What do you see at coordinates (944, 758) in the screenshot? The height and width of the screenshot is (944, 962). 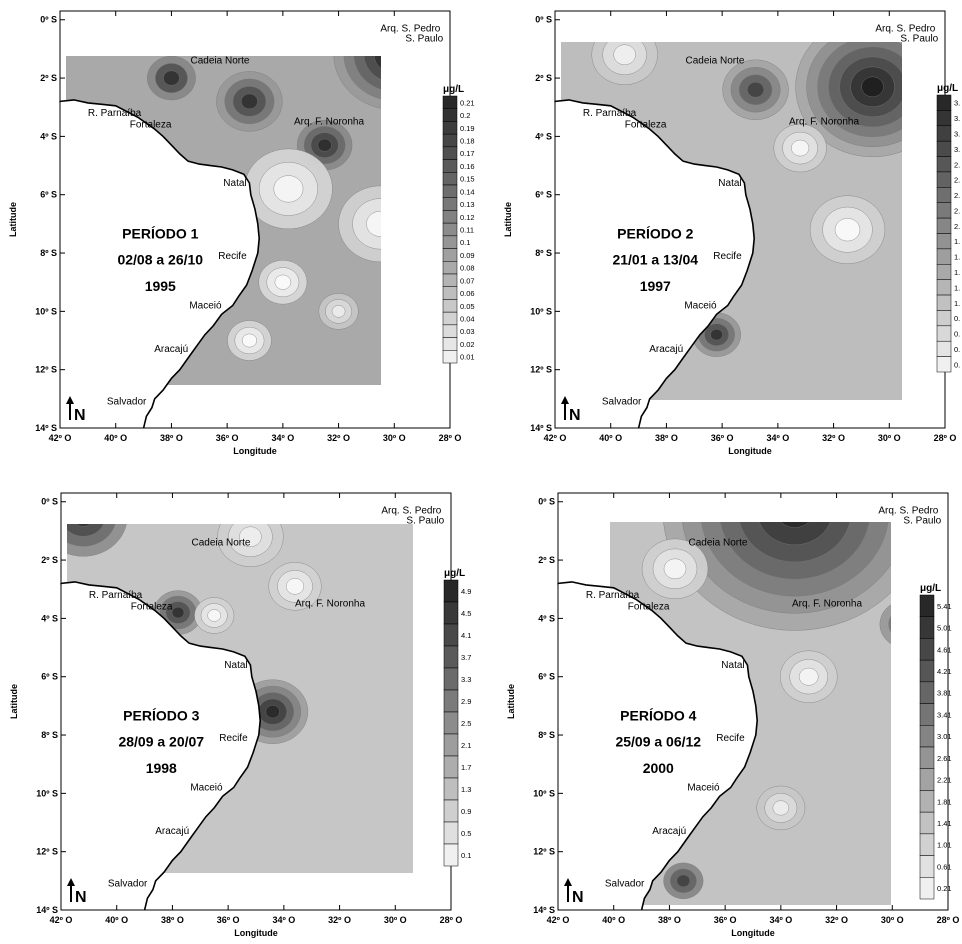 I see `colorbar-level: 2.61` at bounding box center [944, 758].